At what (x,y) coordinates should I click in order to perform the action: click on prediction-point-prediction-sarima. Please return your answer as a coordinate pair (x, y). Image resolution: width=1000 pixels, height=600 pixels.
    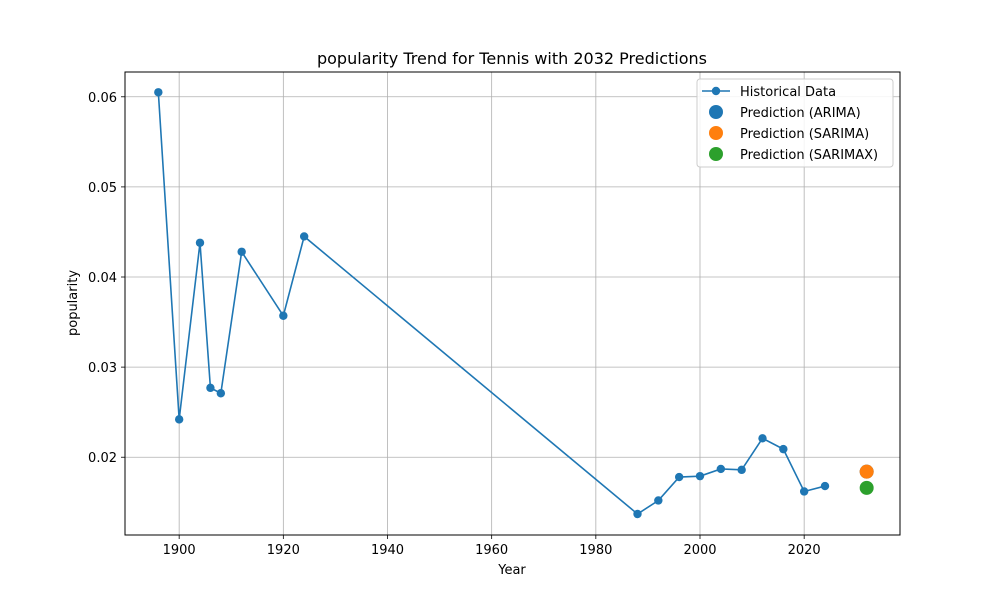
    Looking at the image, I should click on (866, 471).